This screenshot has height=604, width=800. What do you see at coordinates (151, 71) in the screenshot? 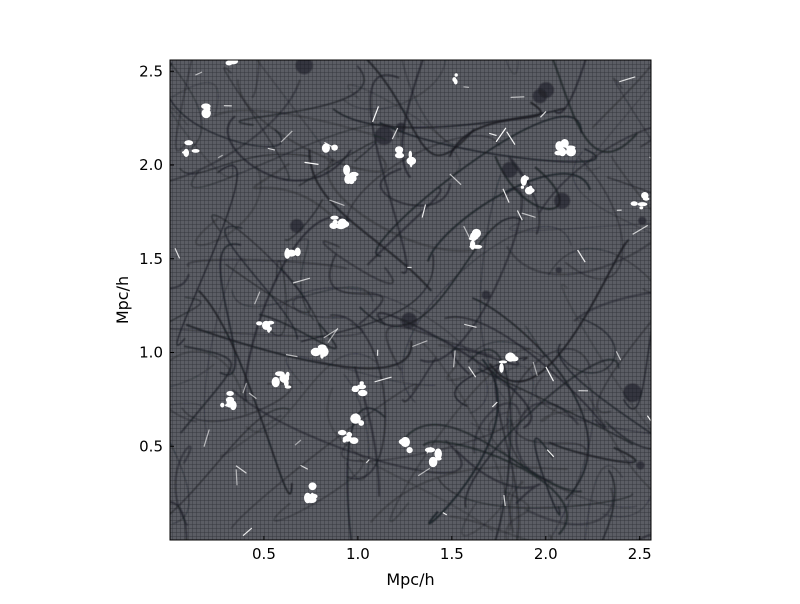
I see `y-tick-label: 2.5` at bounding box center [151, 71].